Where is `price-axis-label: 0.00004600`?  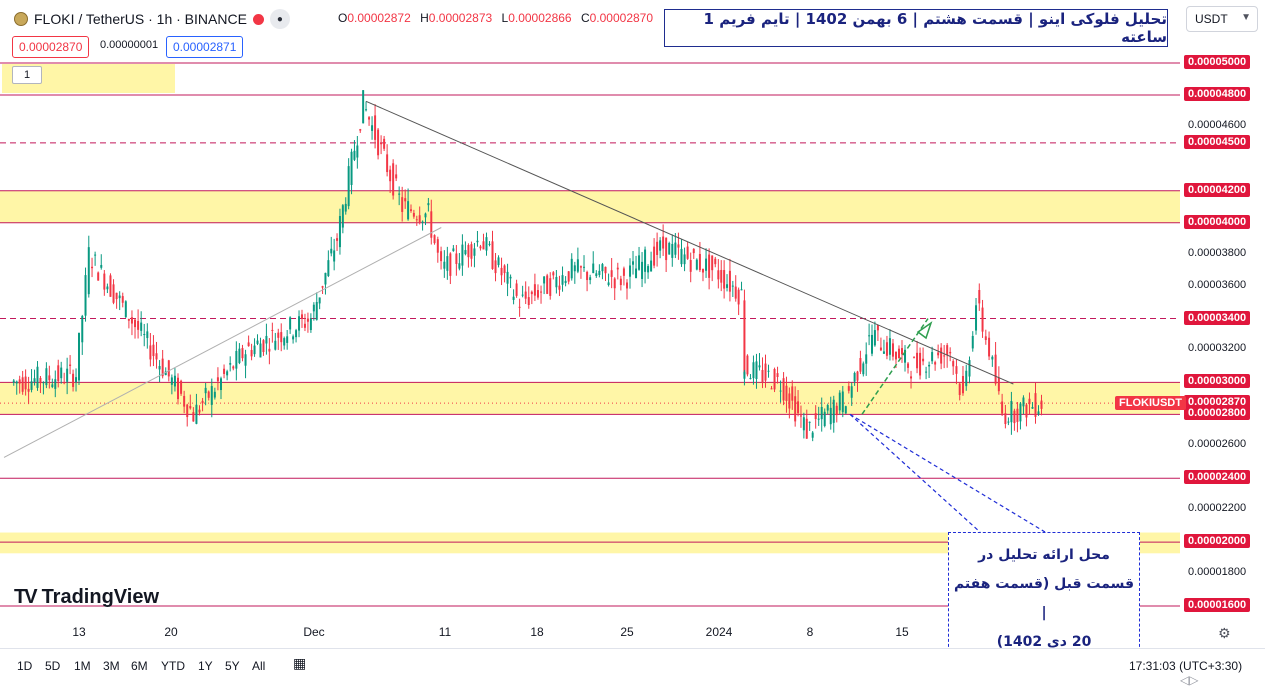 price-axis-label: 0.00004600 is located at coordinates (1217, 124).